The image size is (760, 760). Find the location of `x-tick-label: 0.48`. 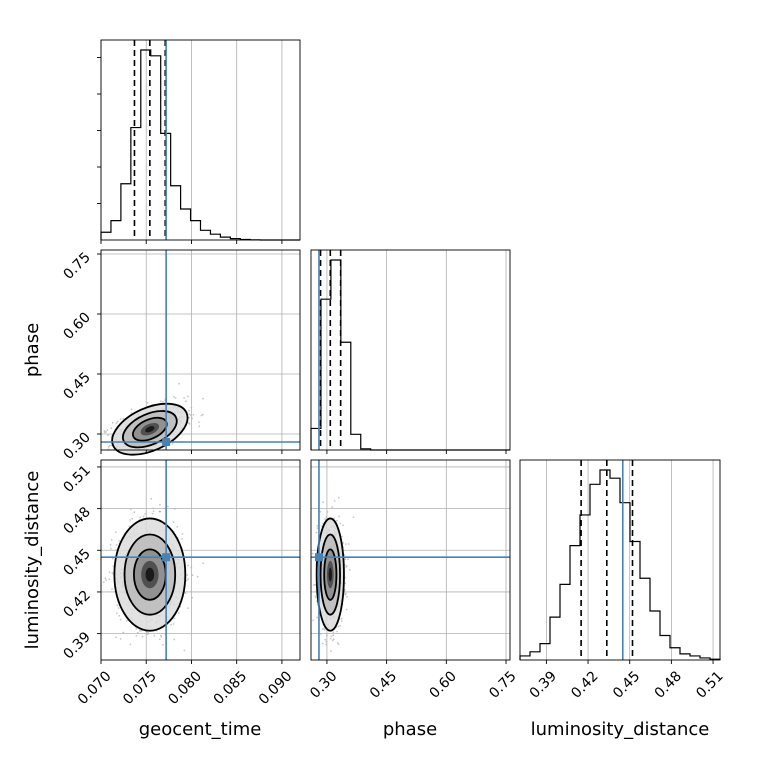

x-tick-label: 0.48 is located at coordinates (668, 684).